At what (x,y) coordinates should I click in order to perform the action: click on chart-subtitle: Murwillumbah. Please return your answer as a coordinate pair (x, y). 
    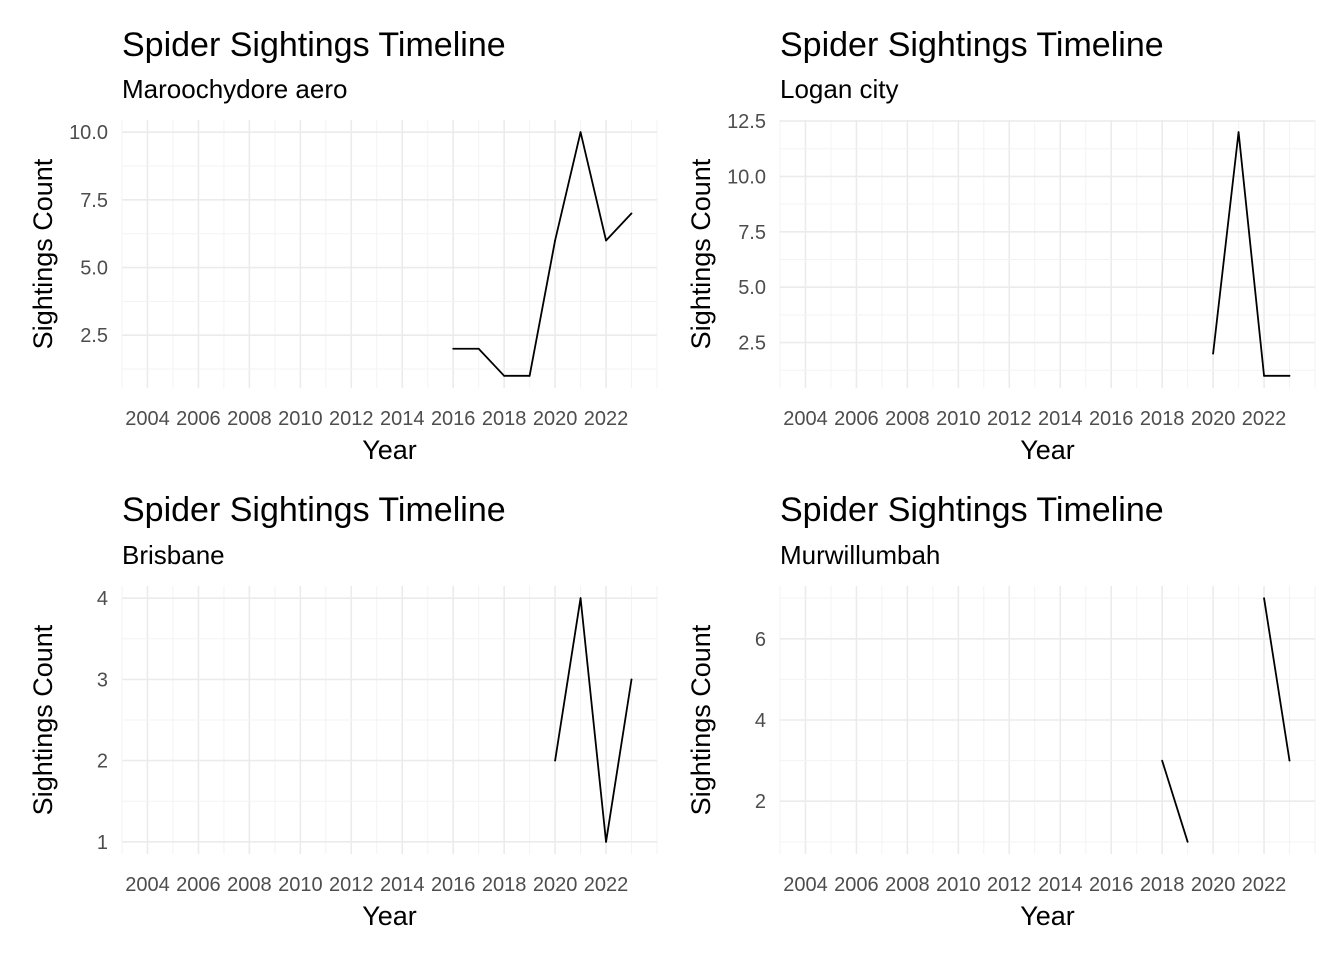
    Looking at the image, I should click on (860, 555).